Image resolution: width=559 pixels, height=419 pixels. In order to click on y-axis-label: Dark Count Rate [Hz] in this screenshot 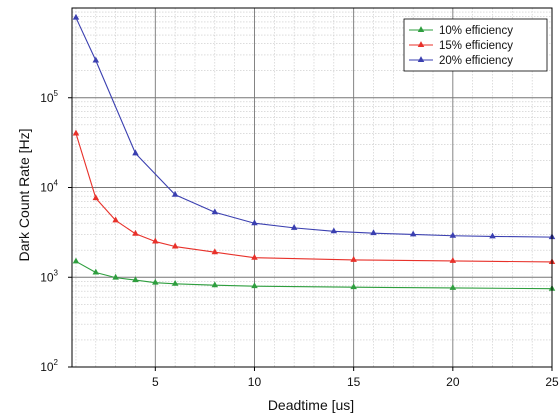, I will do `click(24, 194)`.